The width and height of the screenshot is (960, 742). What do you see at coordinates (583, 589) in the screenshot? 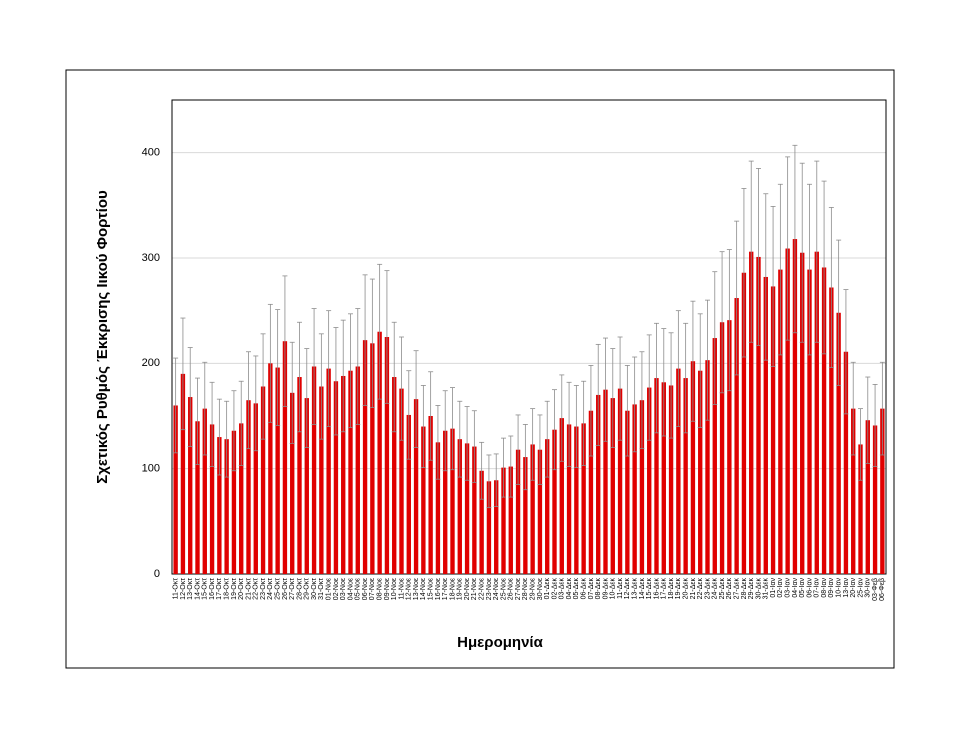
I see `x-tick-label: 06-Δεκ` at bounding box center [583, 589].